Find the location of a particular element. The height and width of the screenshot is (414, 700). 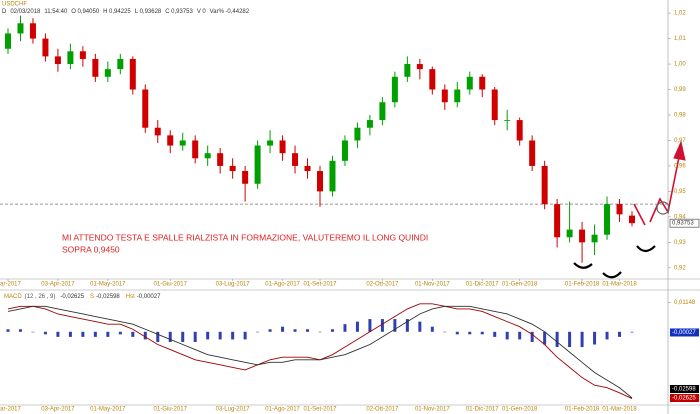

shoulder-curve is located at coordinates (646, 249).